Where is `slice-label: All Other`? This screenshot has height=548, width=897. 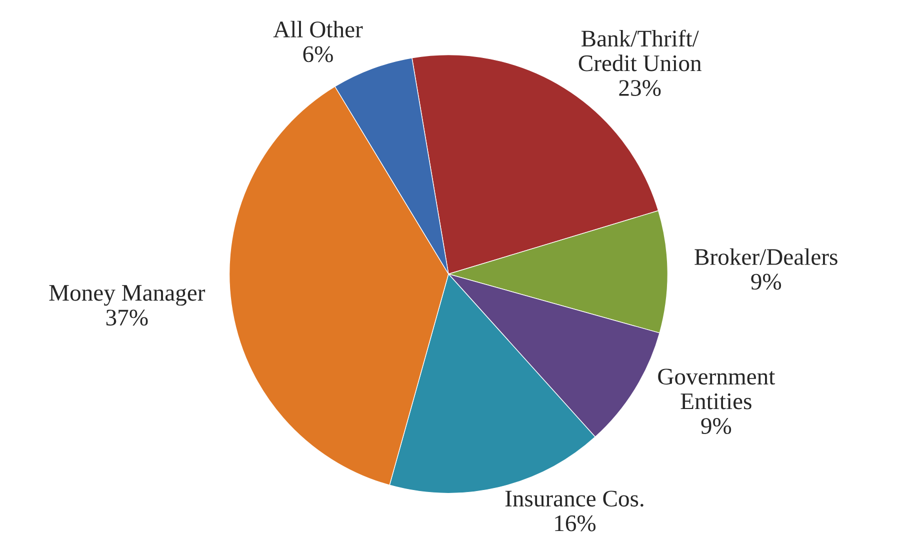 slice-label: All Other is located at coordinates (318, 29).